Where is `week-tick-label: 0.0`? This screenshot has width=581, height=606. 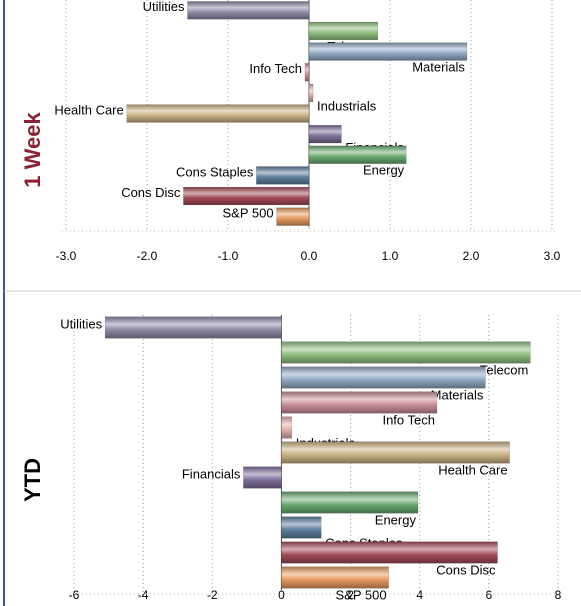
week-tick-label: 0.0 is located at coordinates (309, 256).